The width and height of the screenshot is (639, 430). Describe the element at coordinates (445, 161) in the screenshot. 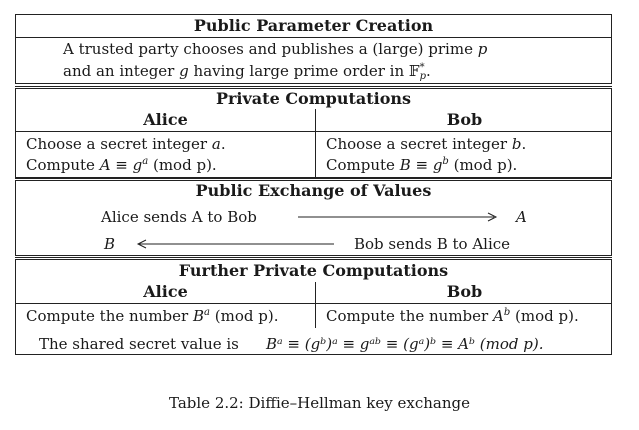

I see `bob-compute-exp: b` at that location.